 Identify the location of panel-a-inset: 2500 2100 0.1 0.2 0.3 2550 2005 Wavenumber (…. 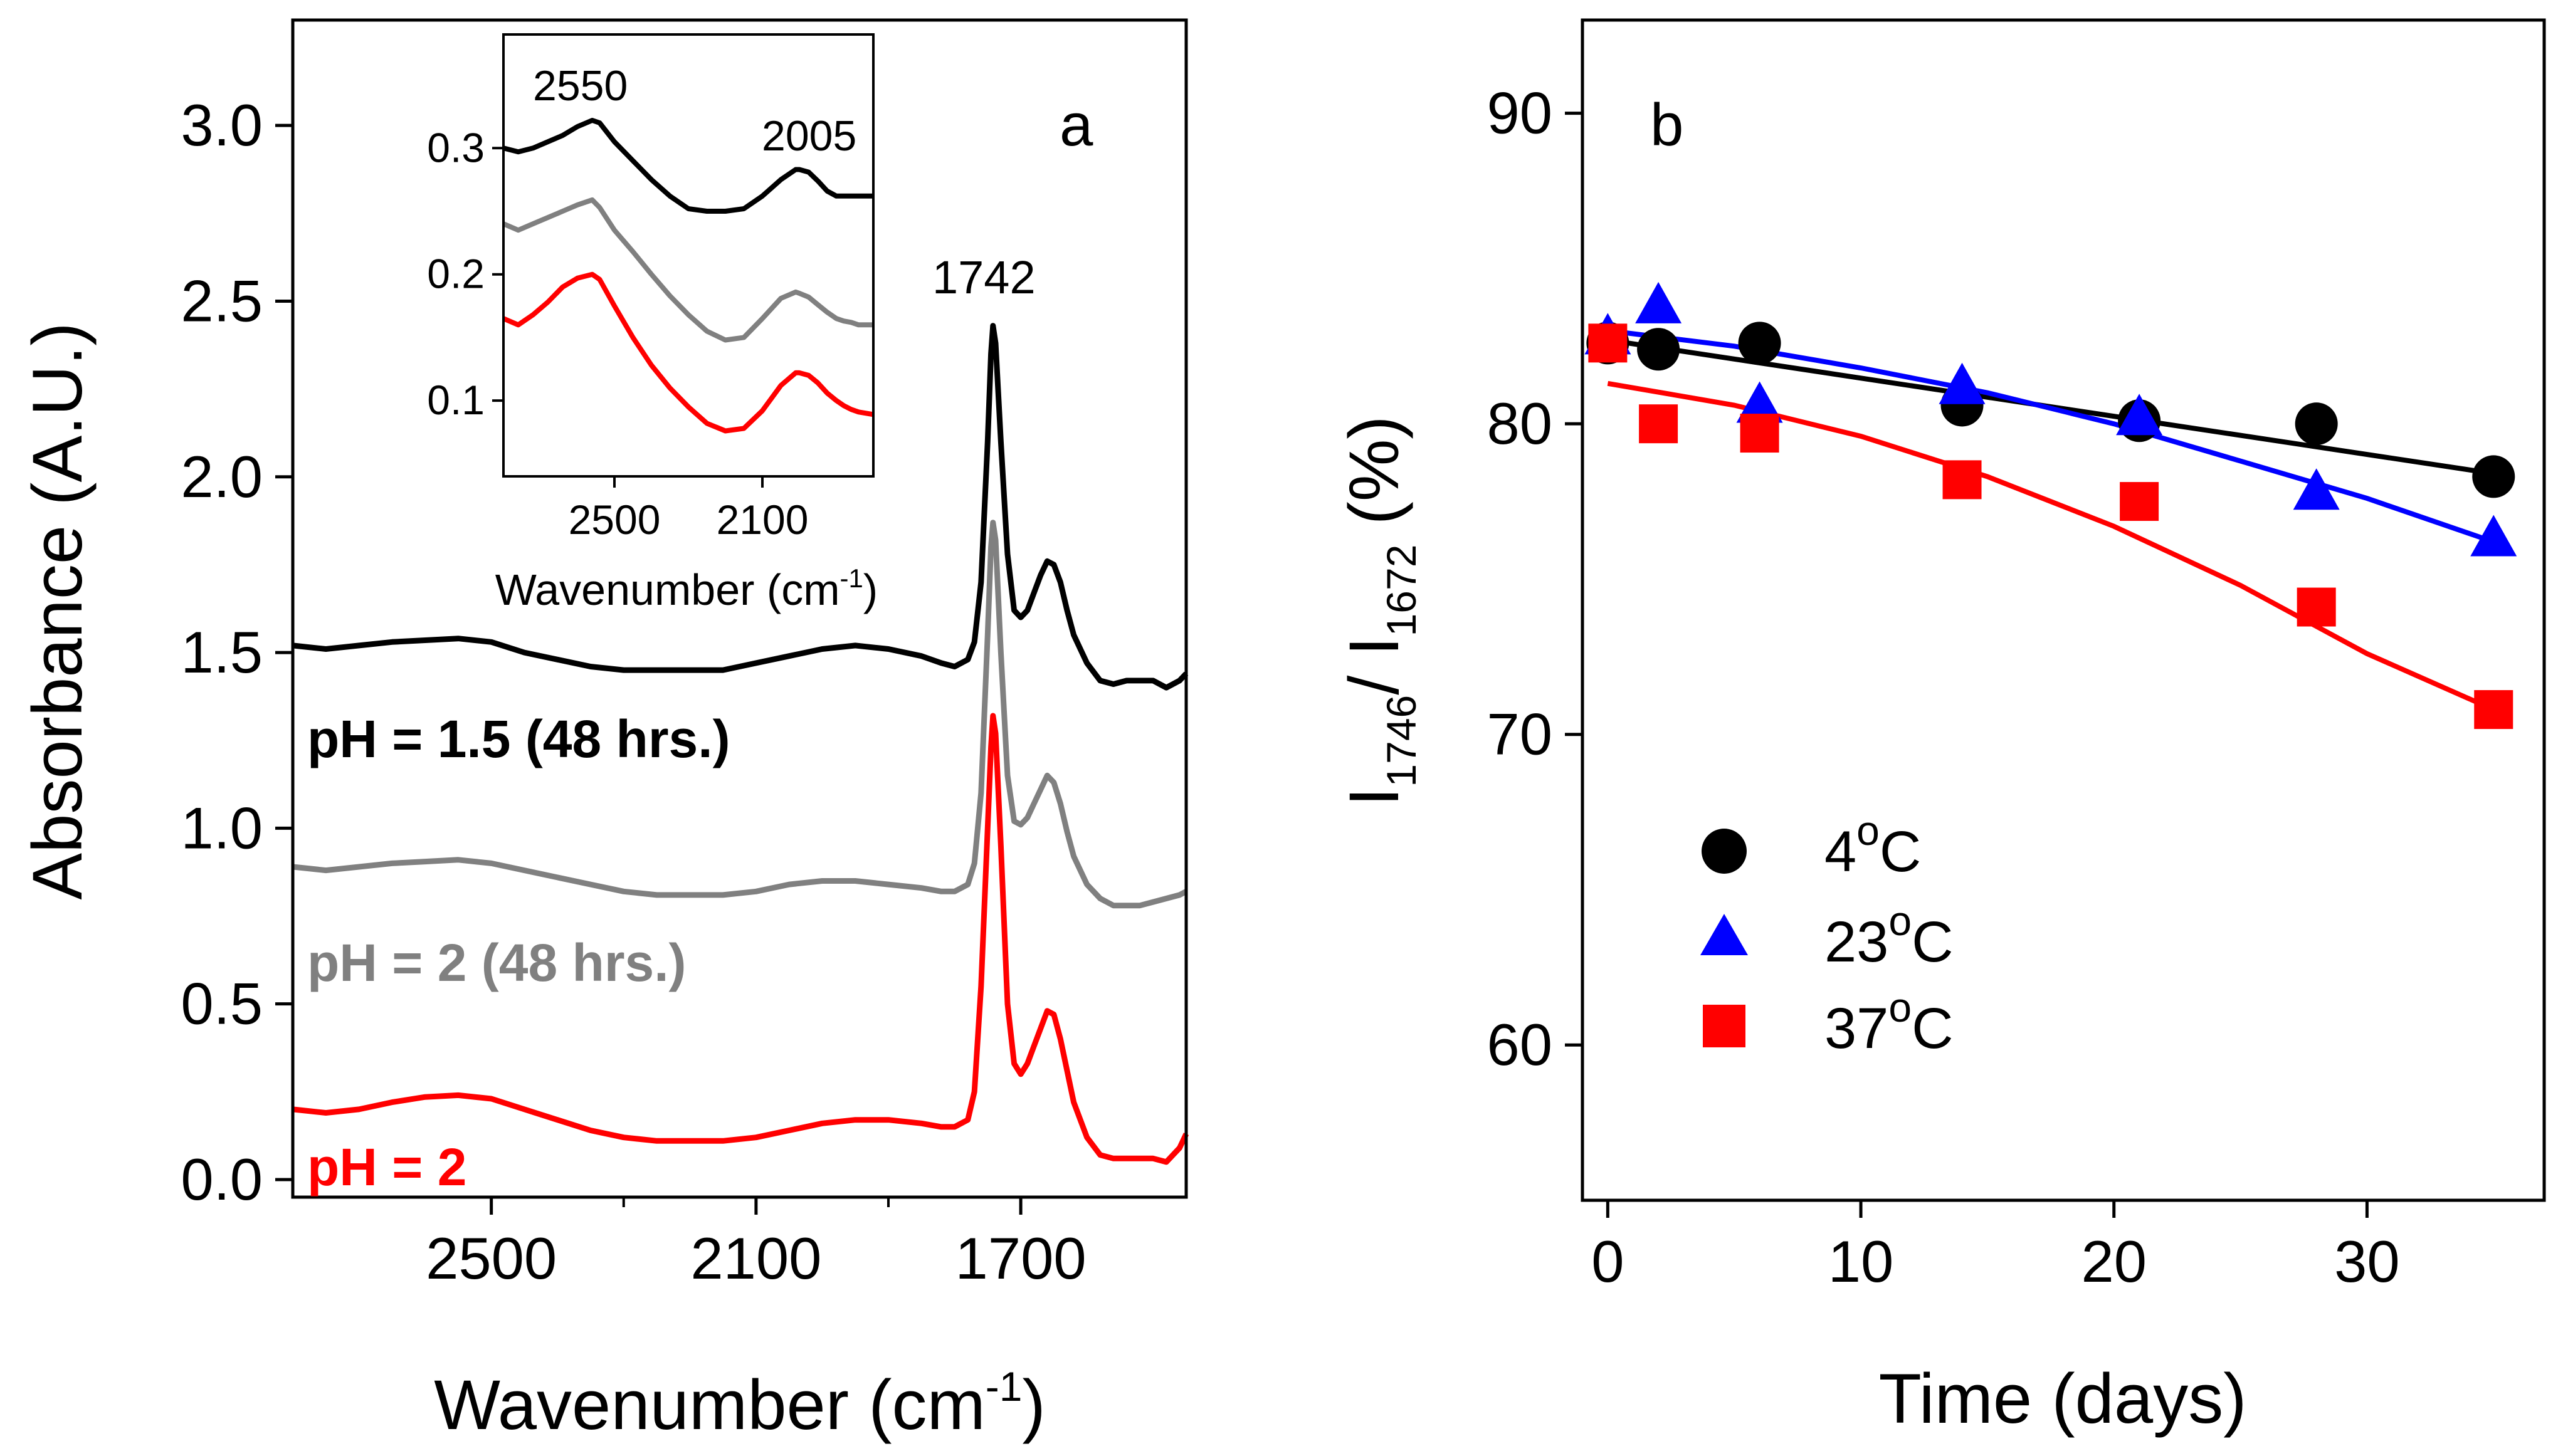
(653, 323).